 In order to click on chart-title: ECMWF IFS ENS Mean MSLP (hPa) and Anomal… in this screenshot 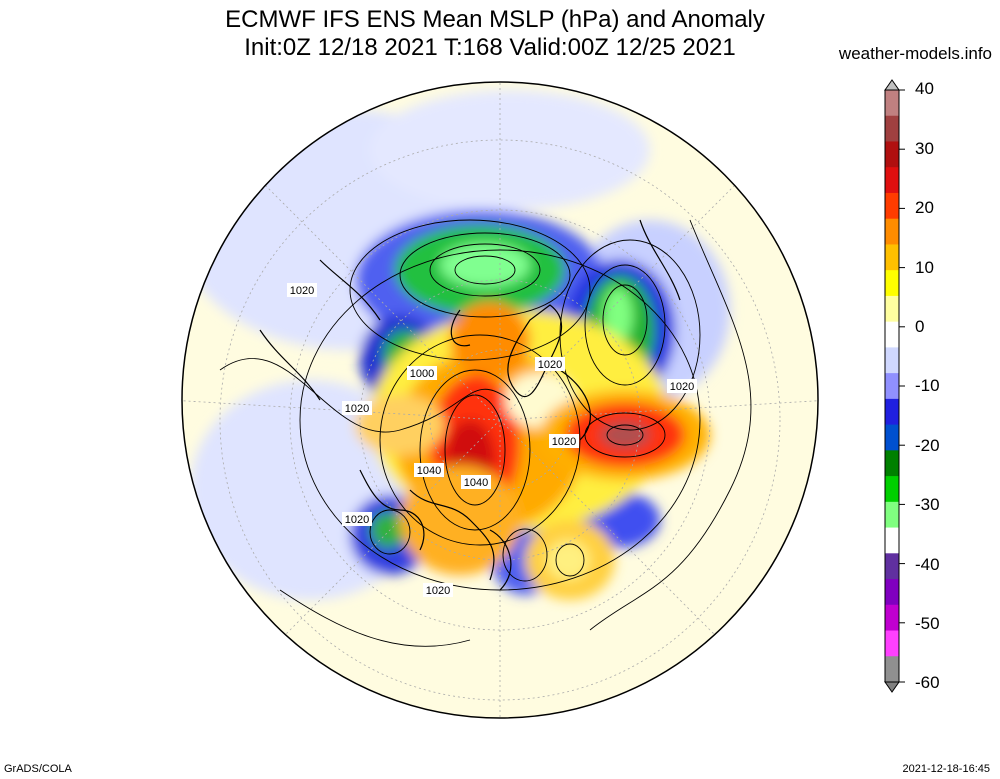, I will do `click(495, 19)`.